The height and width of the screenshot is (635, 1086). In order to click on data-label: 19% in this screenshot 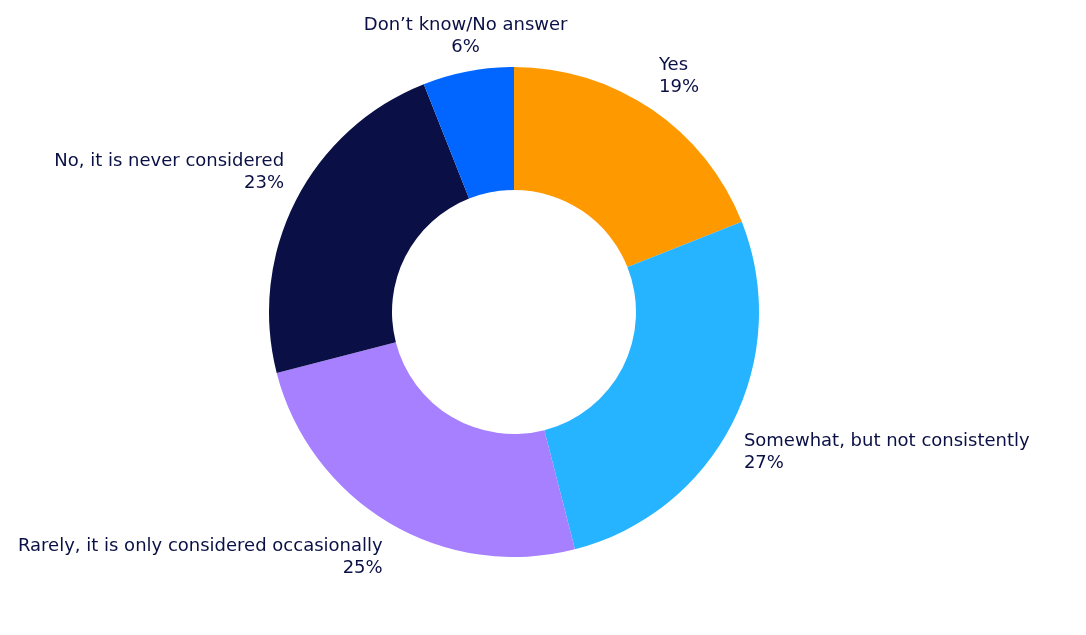, I will do `click(679, 85)`.